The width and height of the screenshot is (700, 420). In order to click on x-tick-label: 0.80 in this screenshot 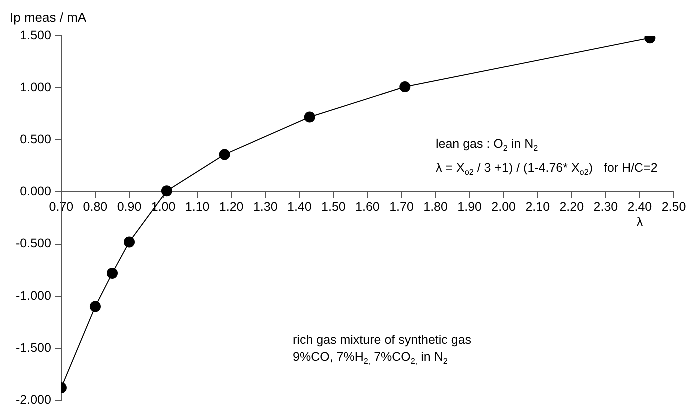, I will do `click(95, 207)`.